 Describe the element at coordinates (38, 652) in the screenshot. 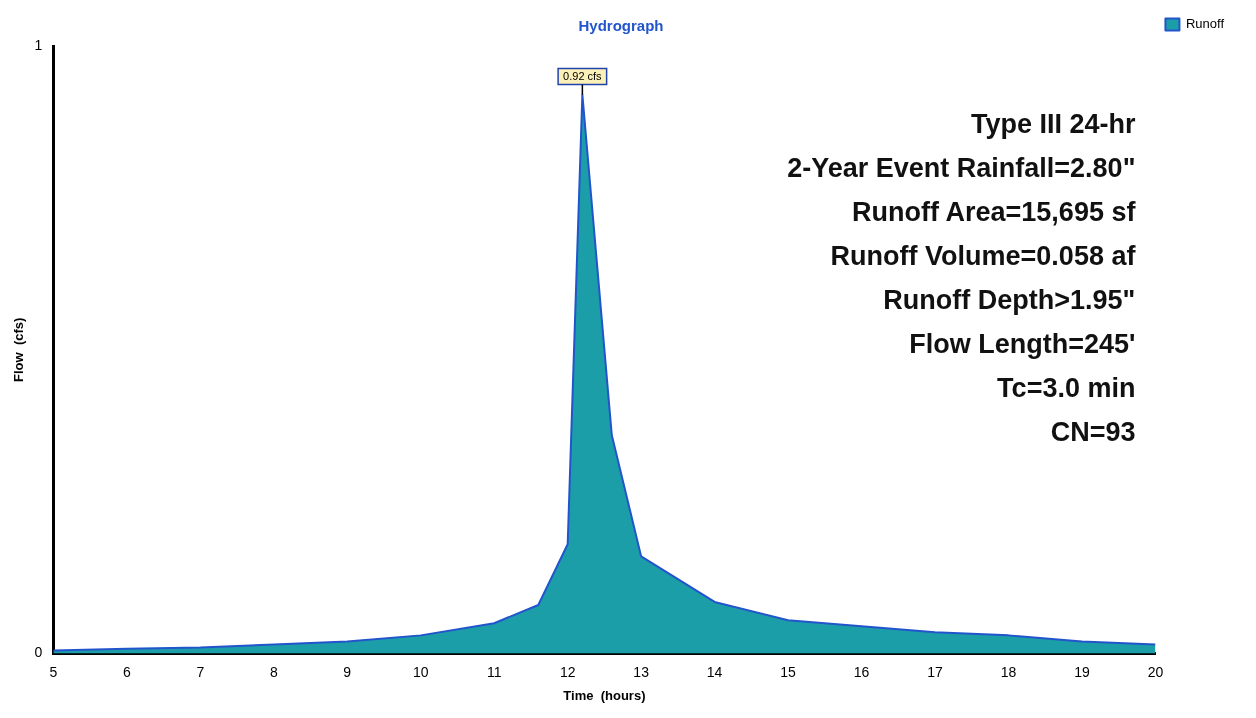

I see `y-tick-label: 0` at that location.